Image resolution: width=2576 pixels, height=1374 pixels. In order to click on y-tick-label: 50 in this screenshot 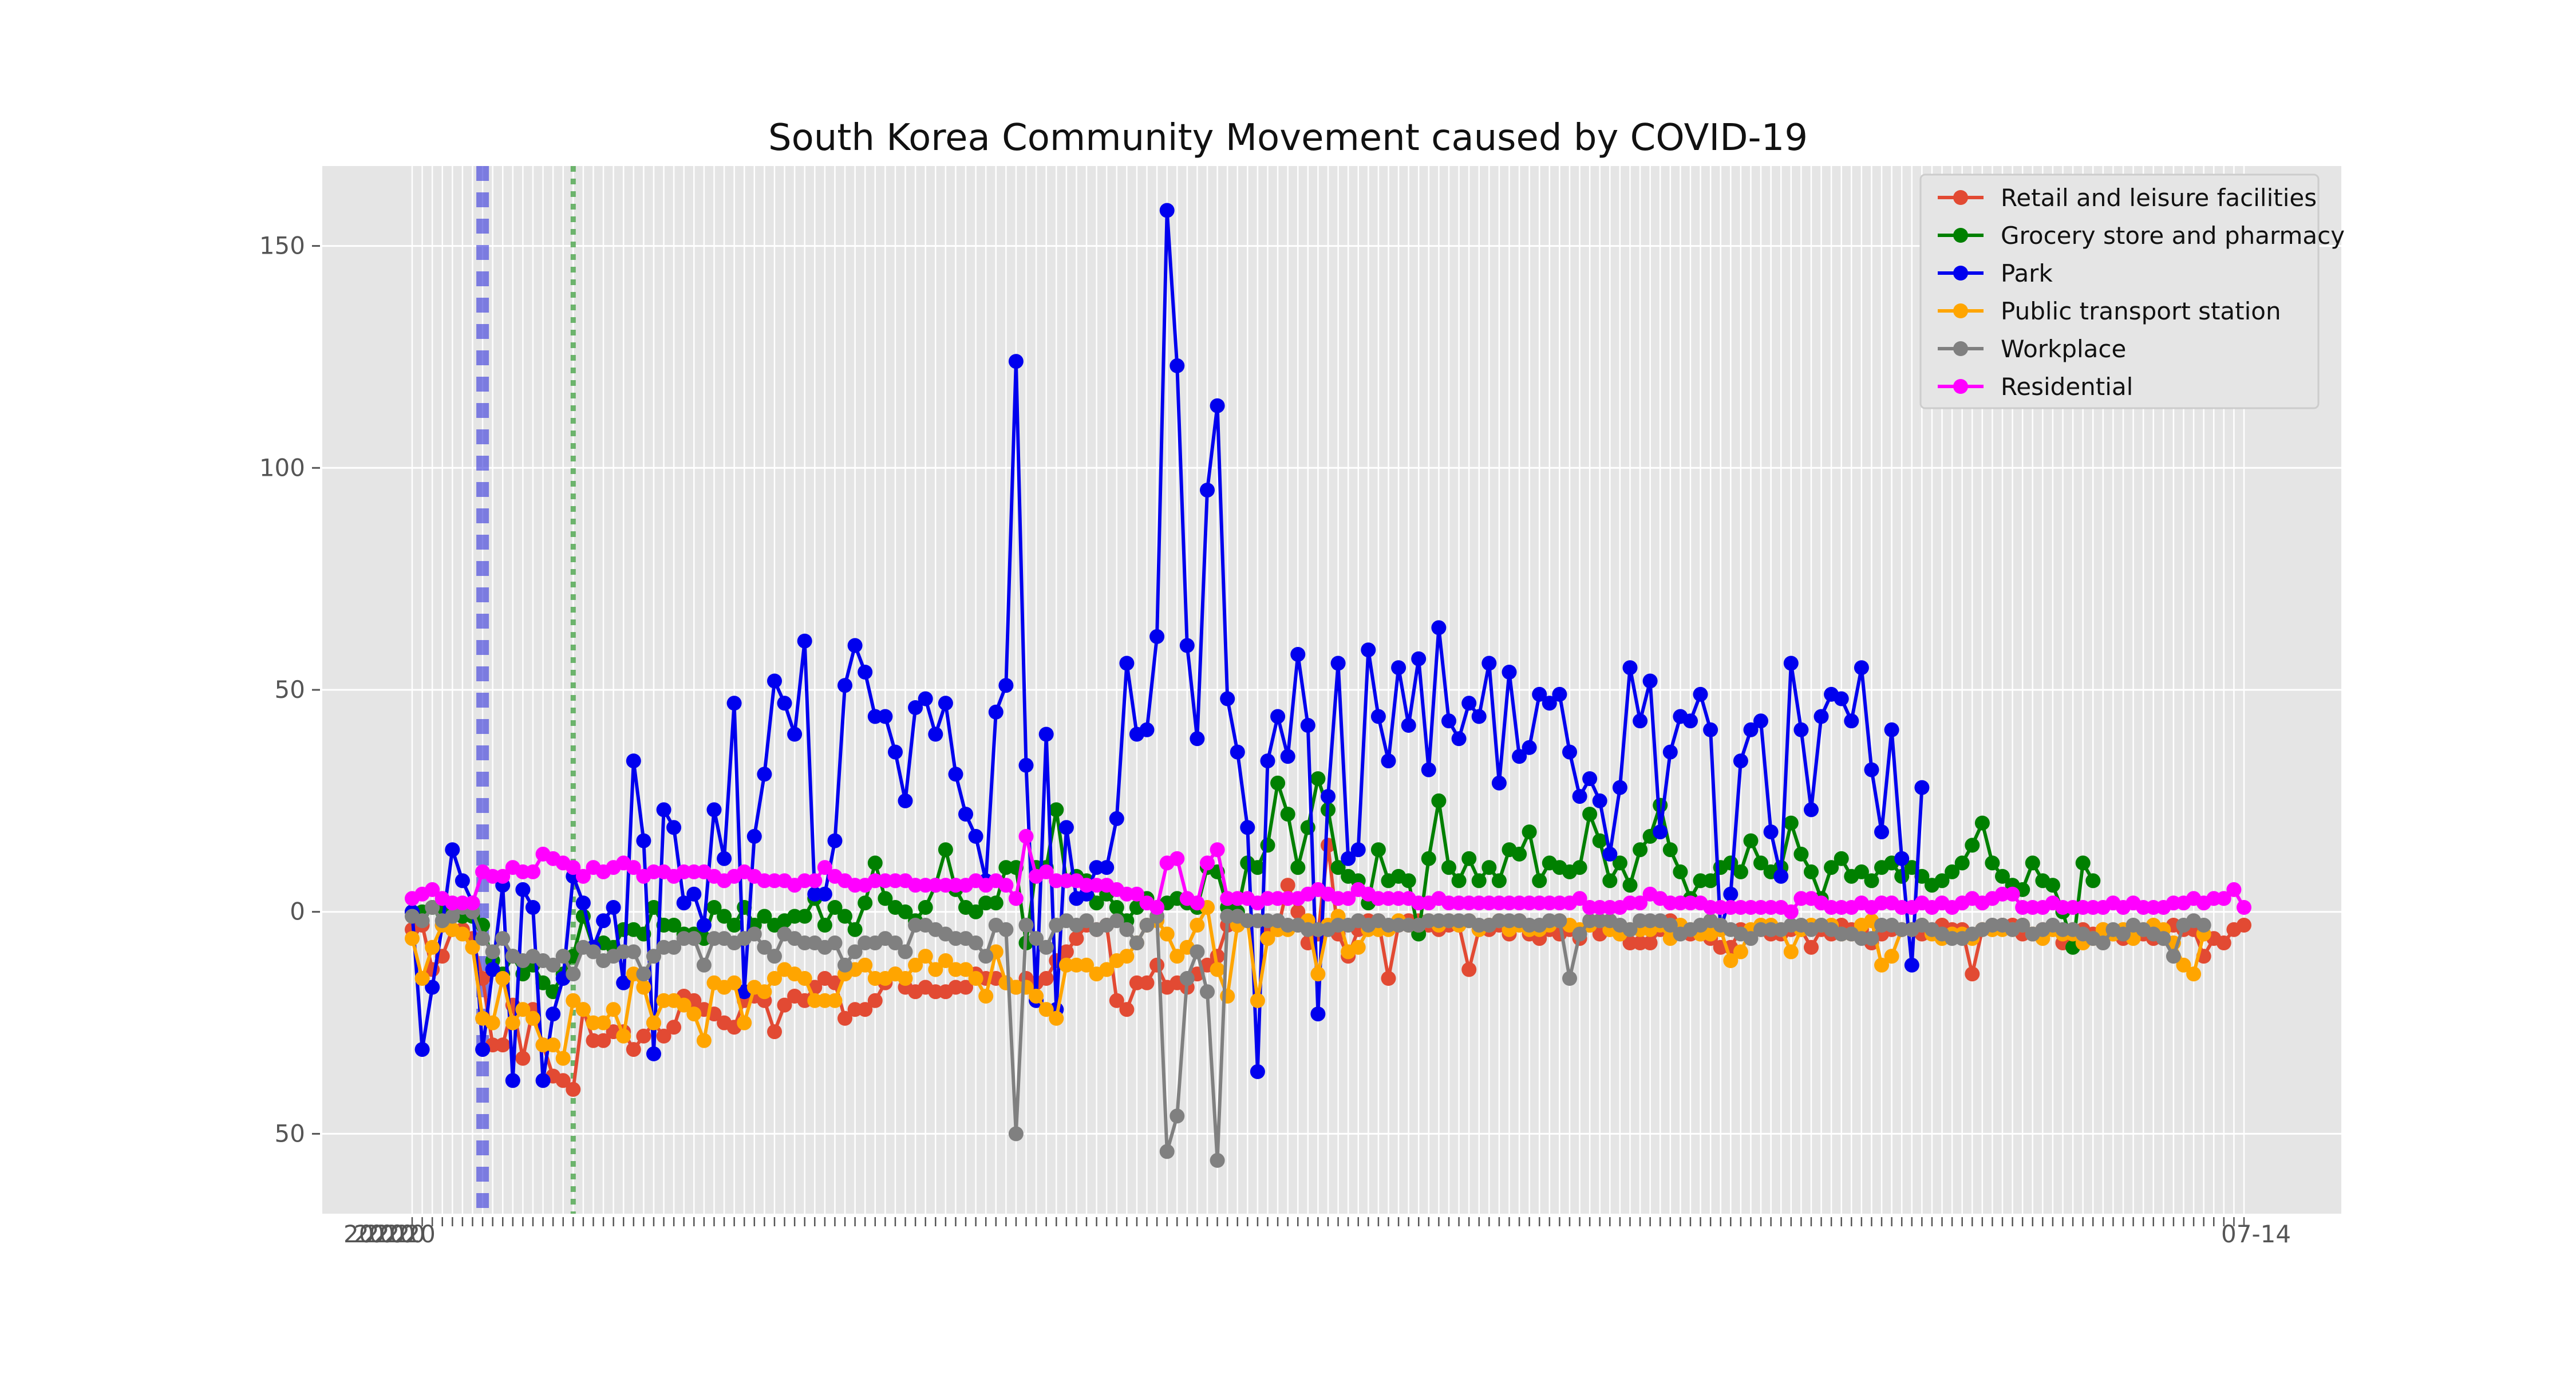, I will do `click(290, 690)`.